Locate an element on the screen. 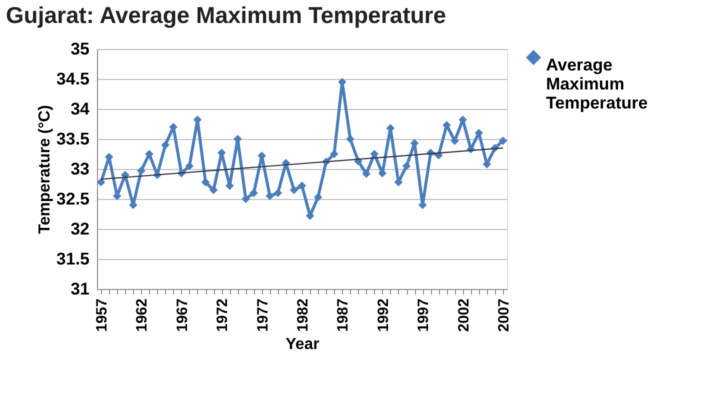 The image size is (704, 418). y-tick-label: 31 is located at coordinates (80, 289).